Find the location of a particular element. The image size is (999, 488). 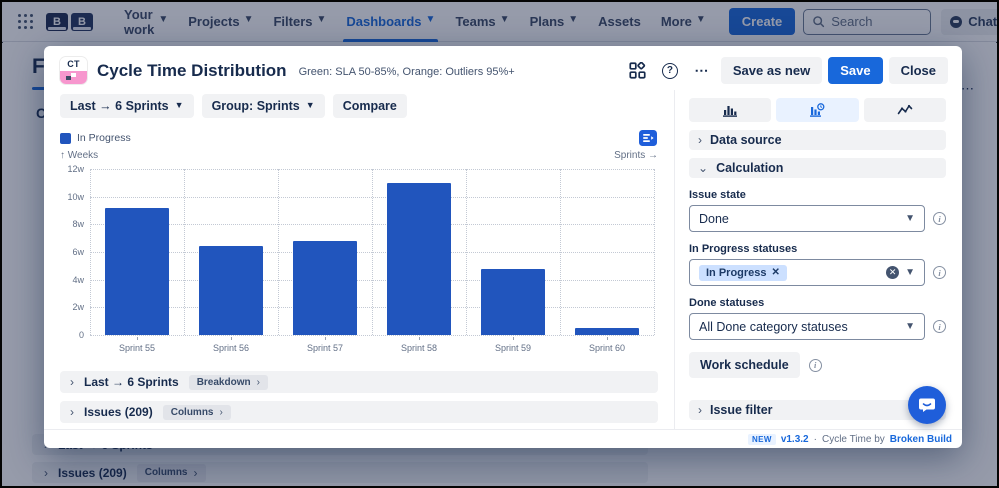

gridline-h is located at coordinates (372, 335).